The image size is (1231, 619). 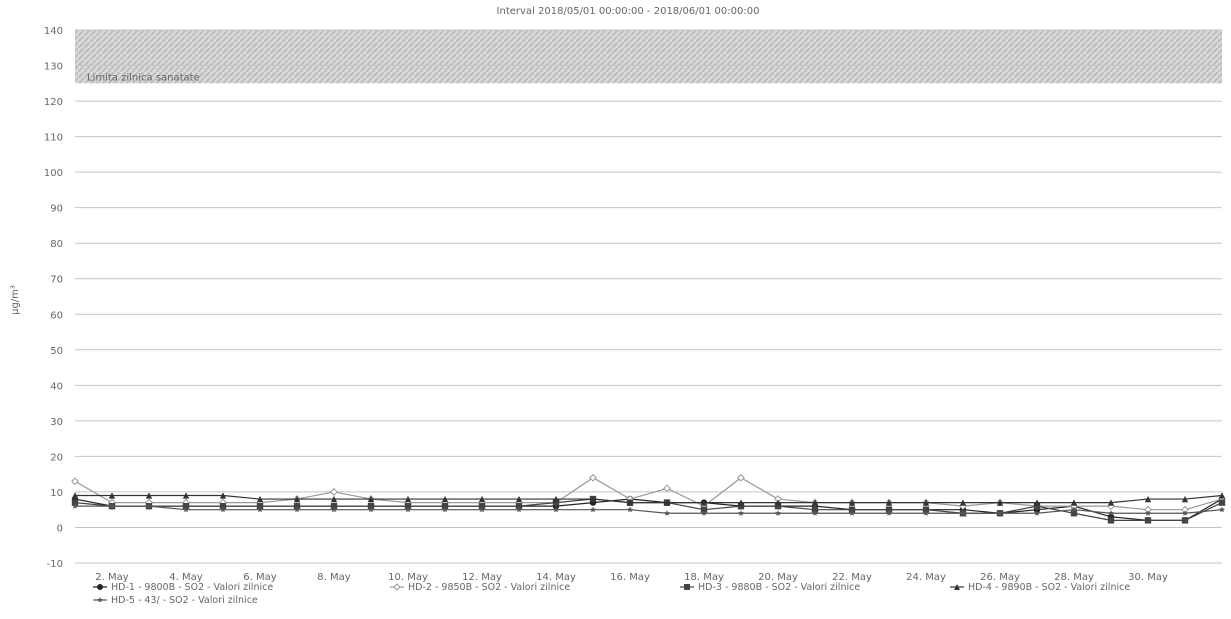 What do you see at coordinates (1000, 577) in the screenshot?
I see `x-tick-label: 26. May` at bounding box center [1000, 577].